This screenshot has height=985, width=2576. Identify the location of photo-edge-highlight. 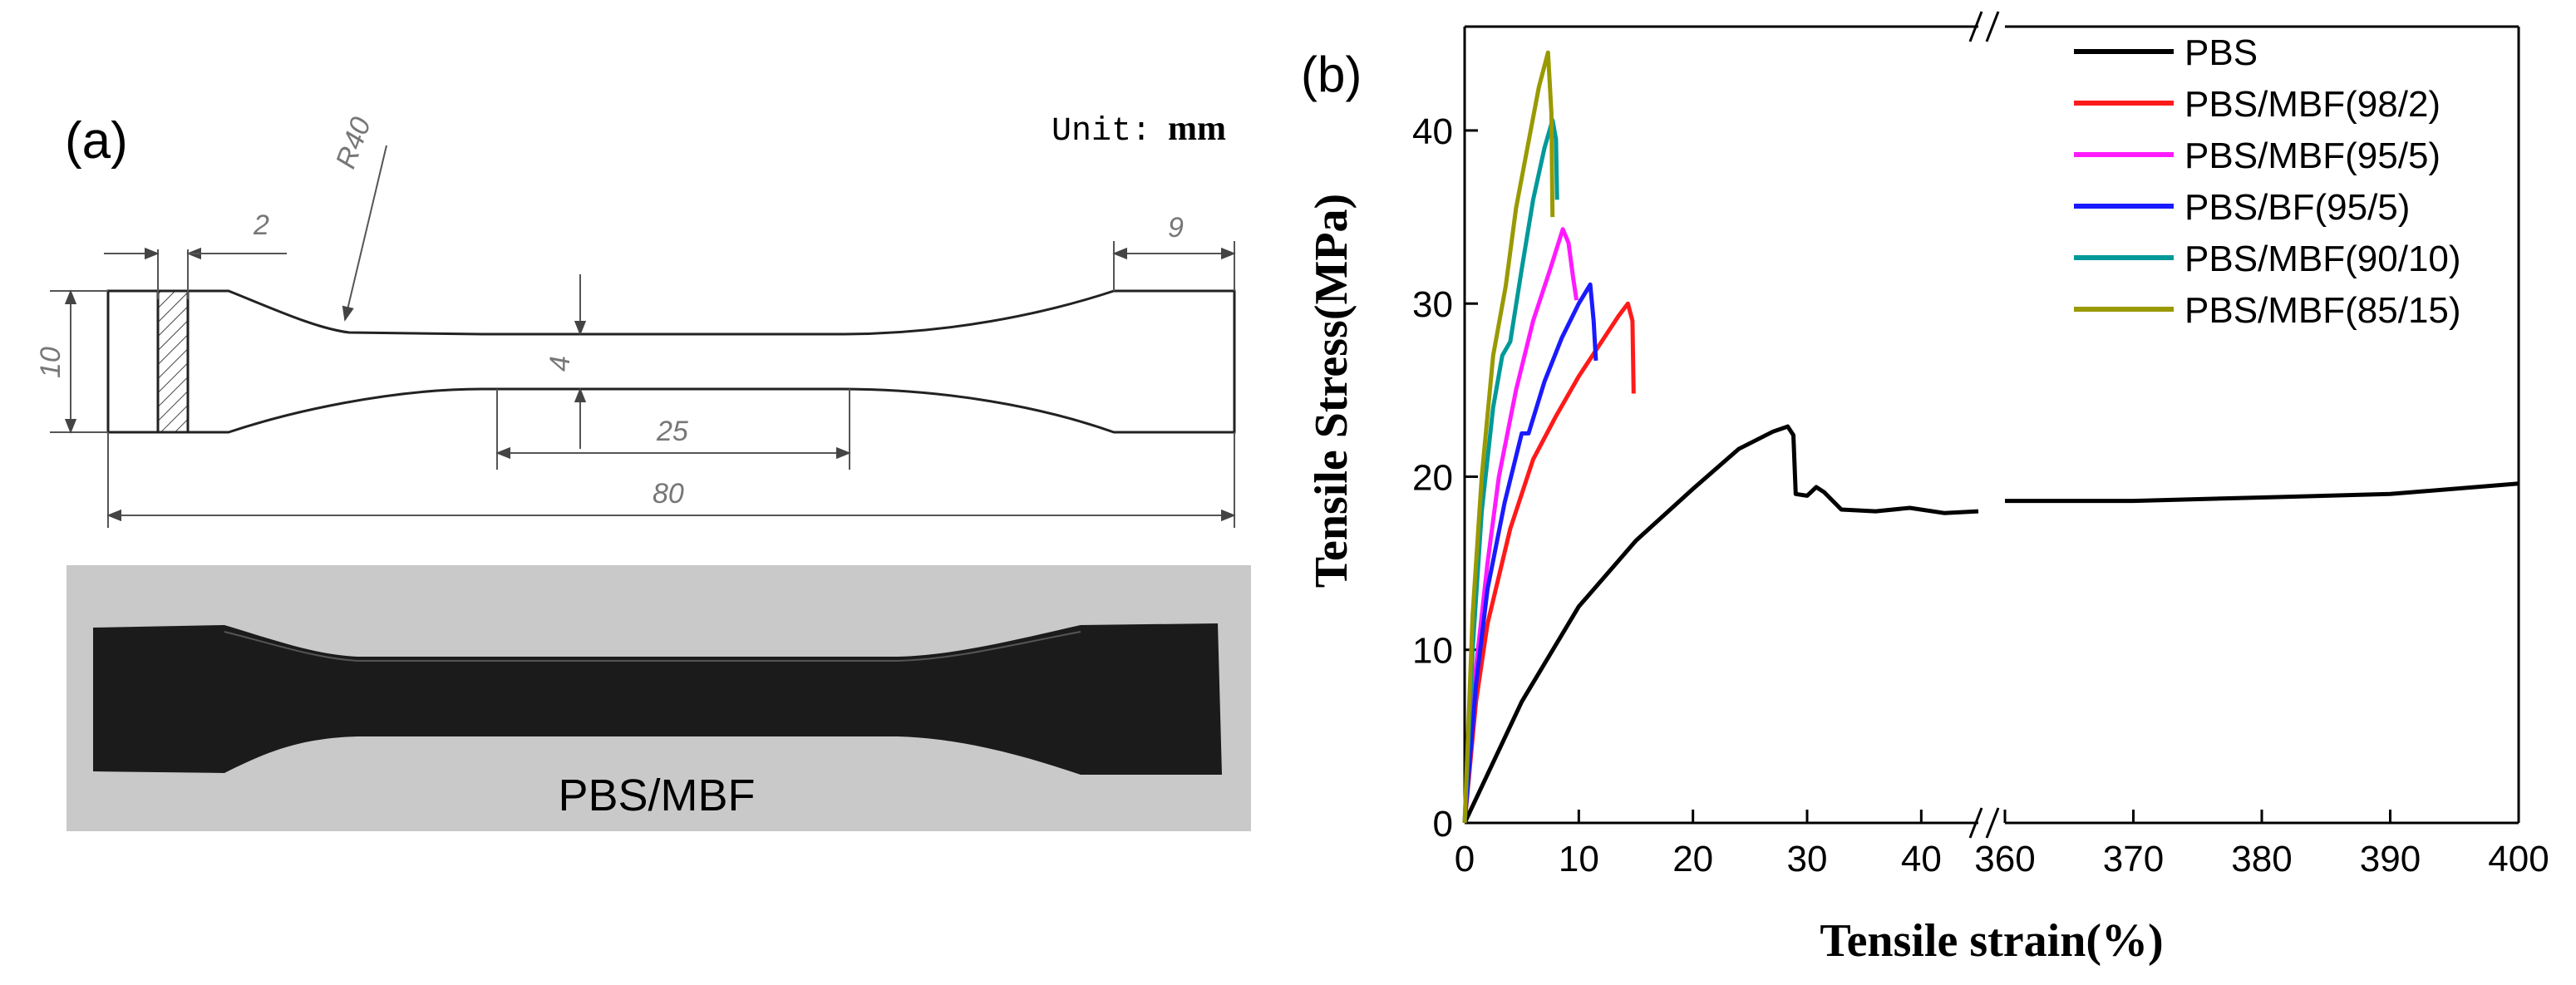
(652, 646).